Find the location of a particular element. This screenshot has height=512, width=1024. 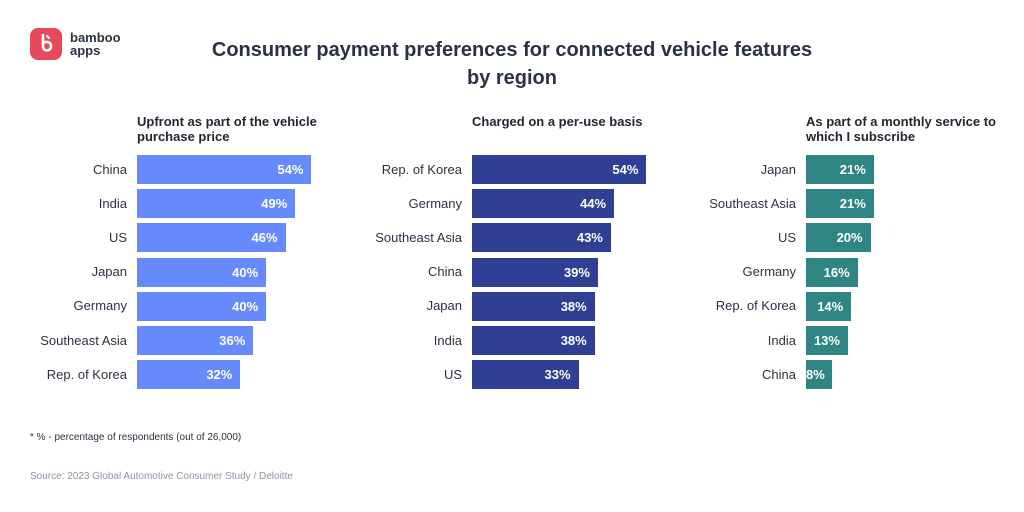

bar-value-label: 39% is located at coordinates (576, 272).